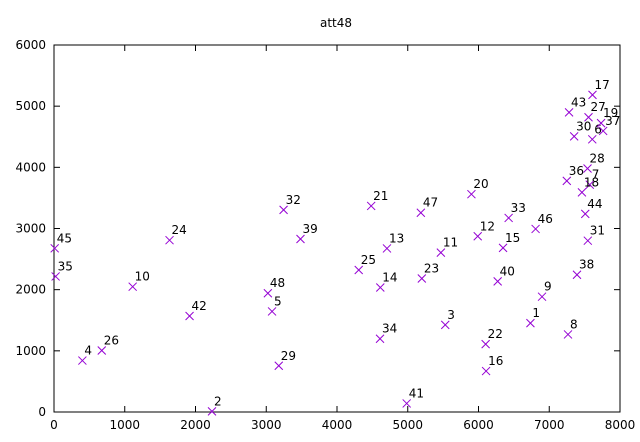  Describe the element at coordinates (396, 238) in the screenshot. I see `point-label: 13` at that location.